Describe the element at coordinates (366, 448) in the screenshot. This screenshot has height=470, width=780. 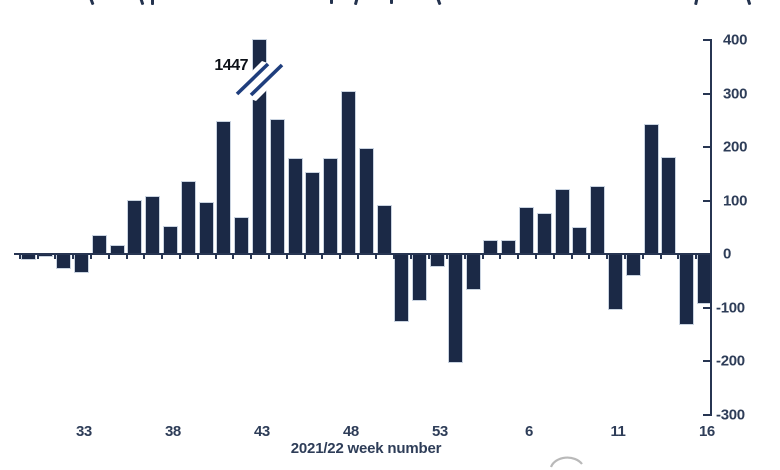
I see `x-axis-title: 2021/22 week number` at that location.